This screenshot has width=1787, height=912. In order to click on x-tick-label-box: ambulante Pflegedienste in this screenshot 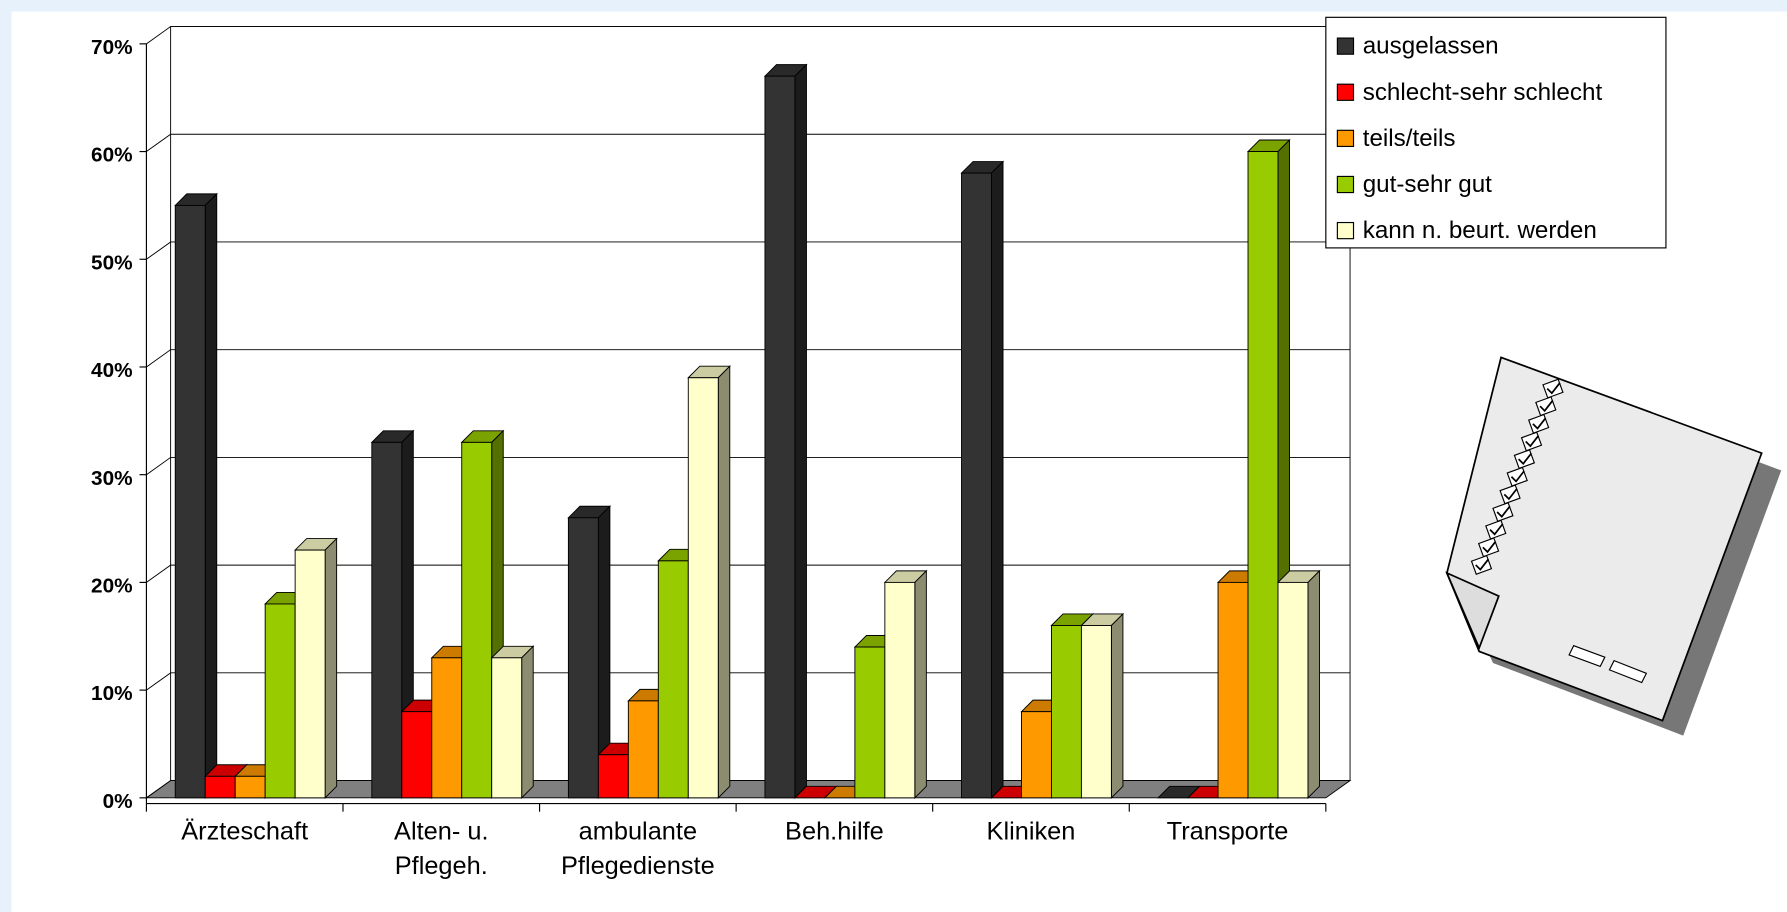, I will do `click(637, 848)`.